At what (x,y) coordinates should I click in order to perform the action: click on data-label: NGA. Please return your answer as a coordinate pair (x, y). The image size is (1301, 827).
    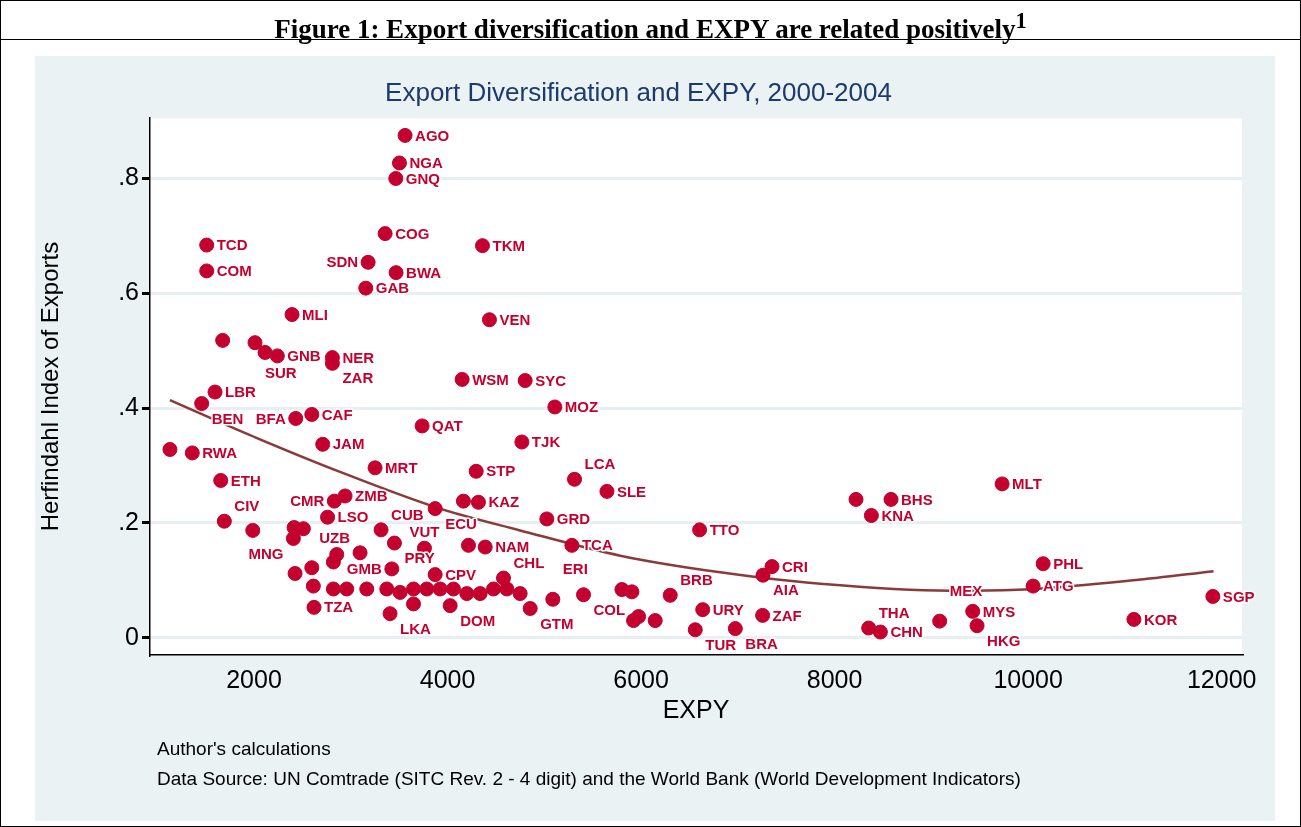
    Looking at the image, I should click on (426, 163).